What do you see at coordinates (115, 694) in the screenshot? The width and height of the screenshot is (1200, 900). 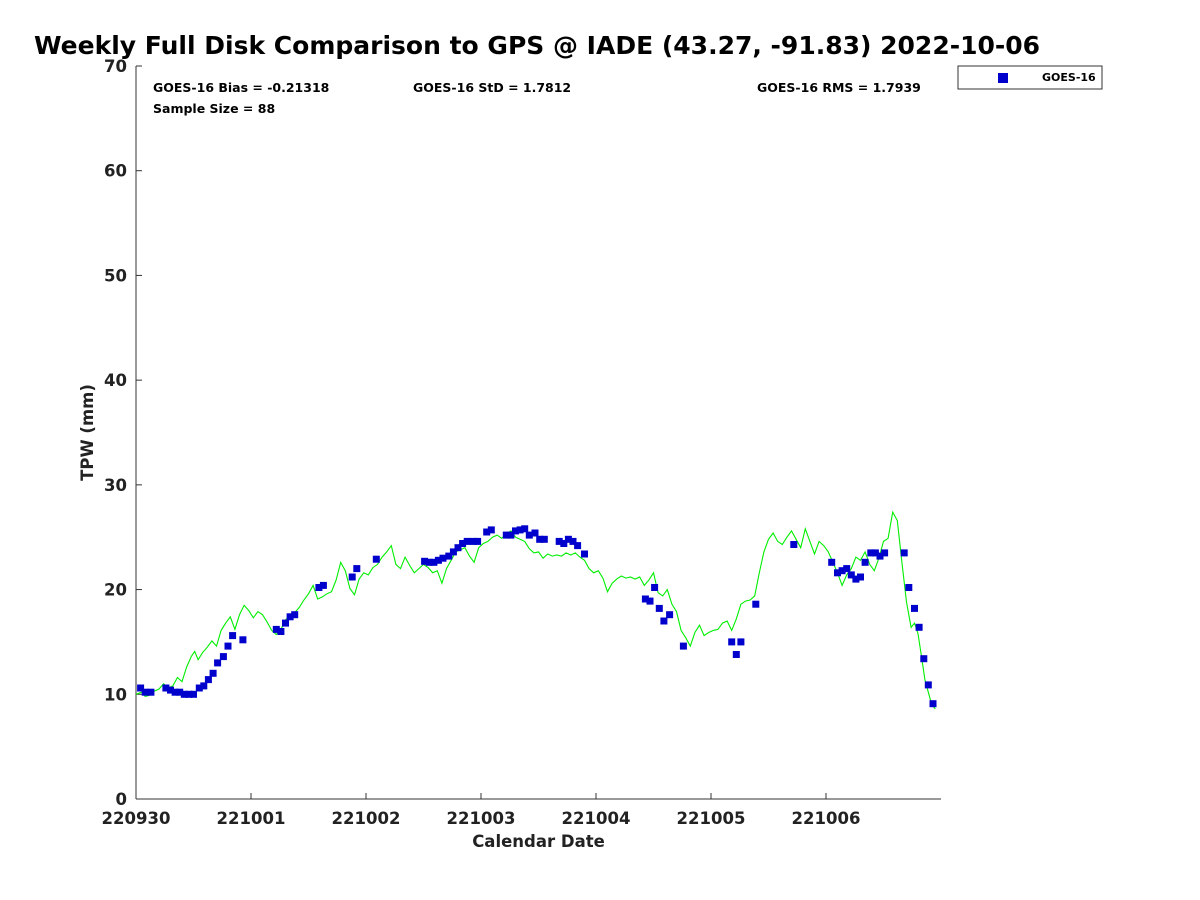 I see `y-tick-label: 10` at bounding box center [115, 694].